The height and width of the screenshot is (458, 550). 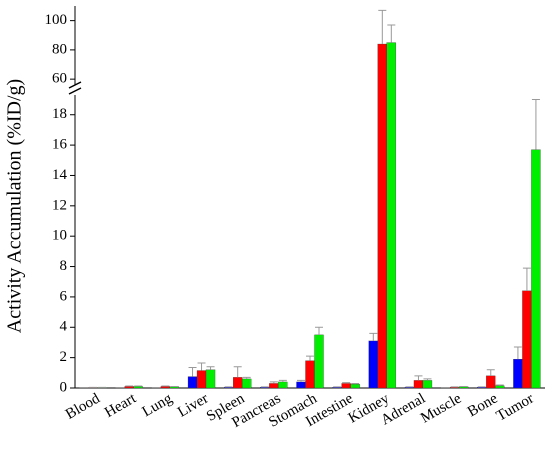 I want to click on x-tick-label: Bone, so click(x=483, y=405).